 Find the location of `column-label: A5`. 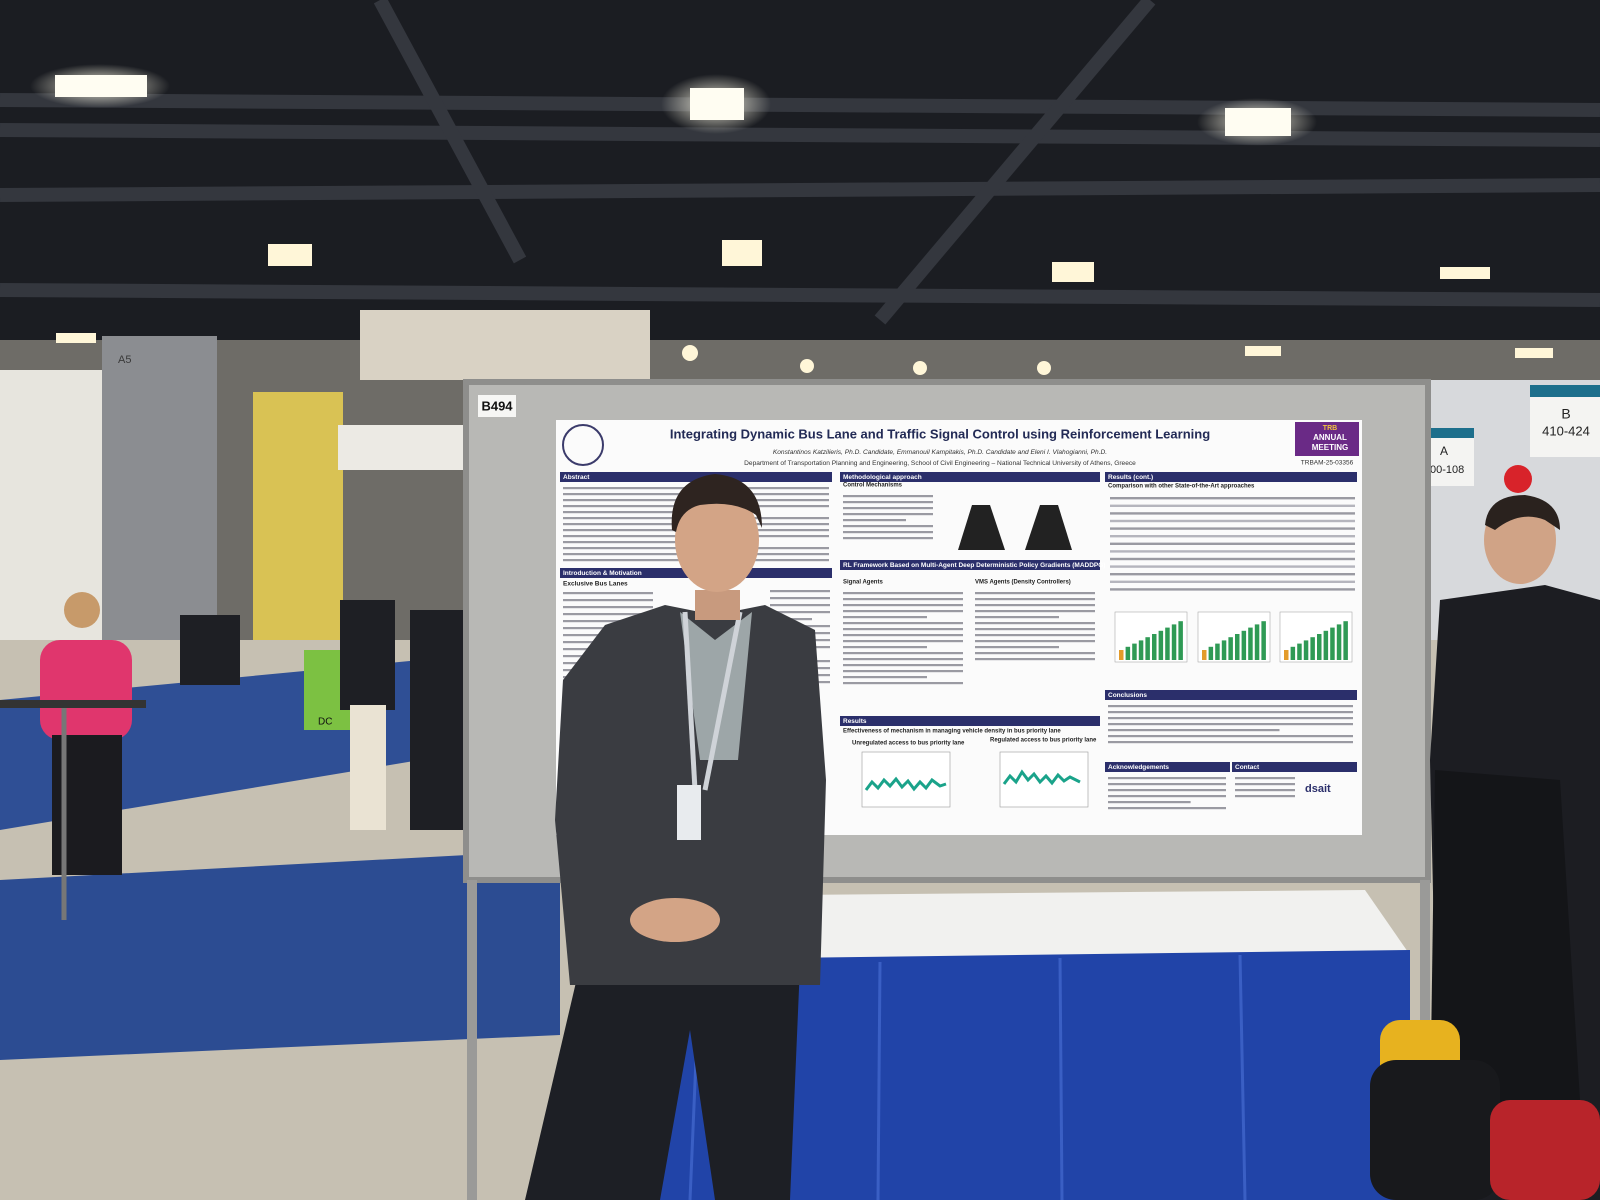

column-label: A5 is located at coordinates (124, 360).